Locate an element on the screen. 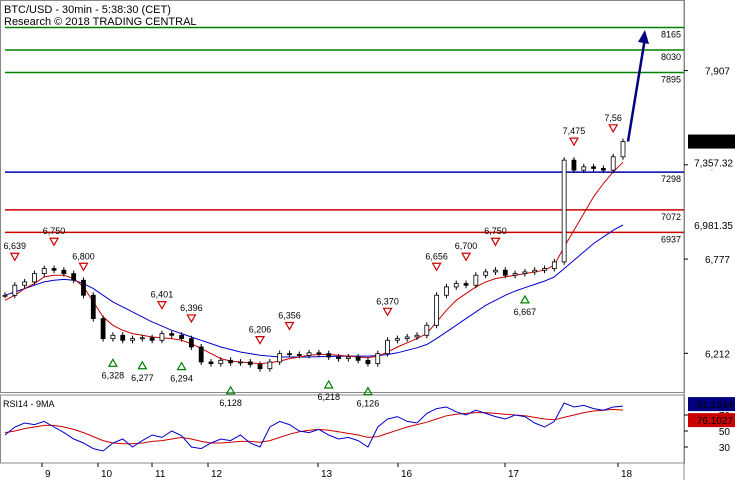 The image size is (735, 480). y-tick-label: 7,907 is located at coordinates (717, 72).